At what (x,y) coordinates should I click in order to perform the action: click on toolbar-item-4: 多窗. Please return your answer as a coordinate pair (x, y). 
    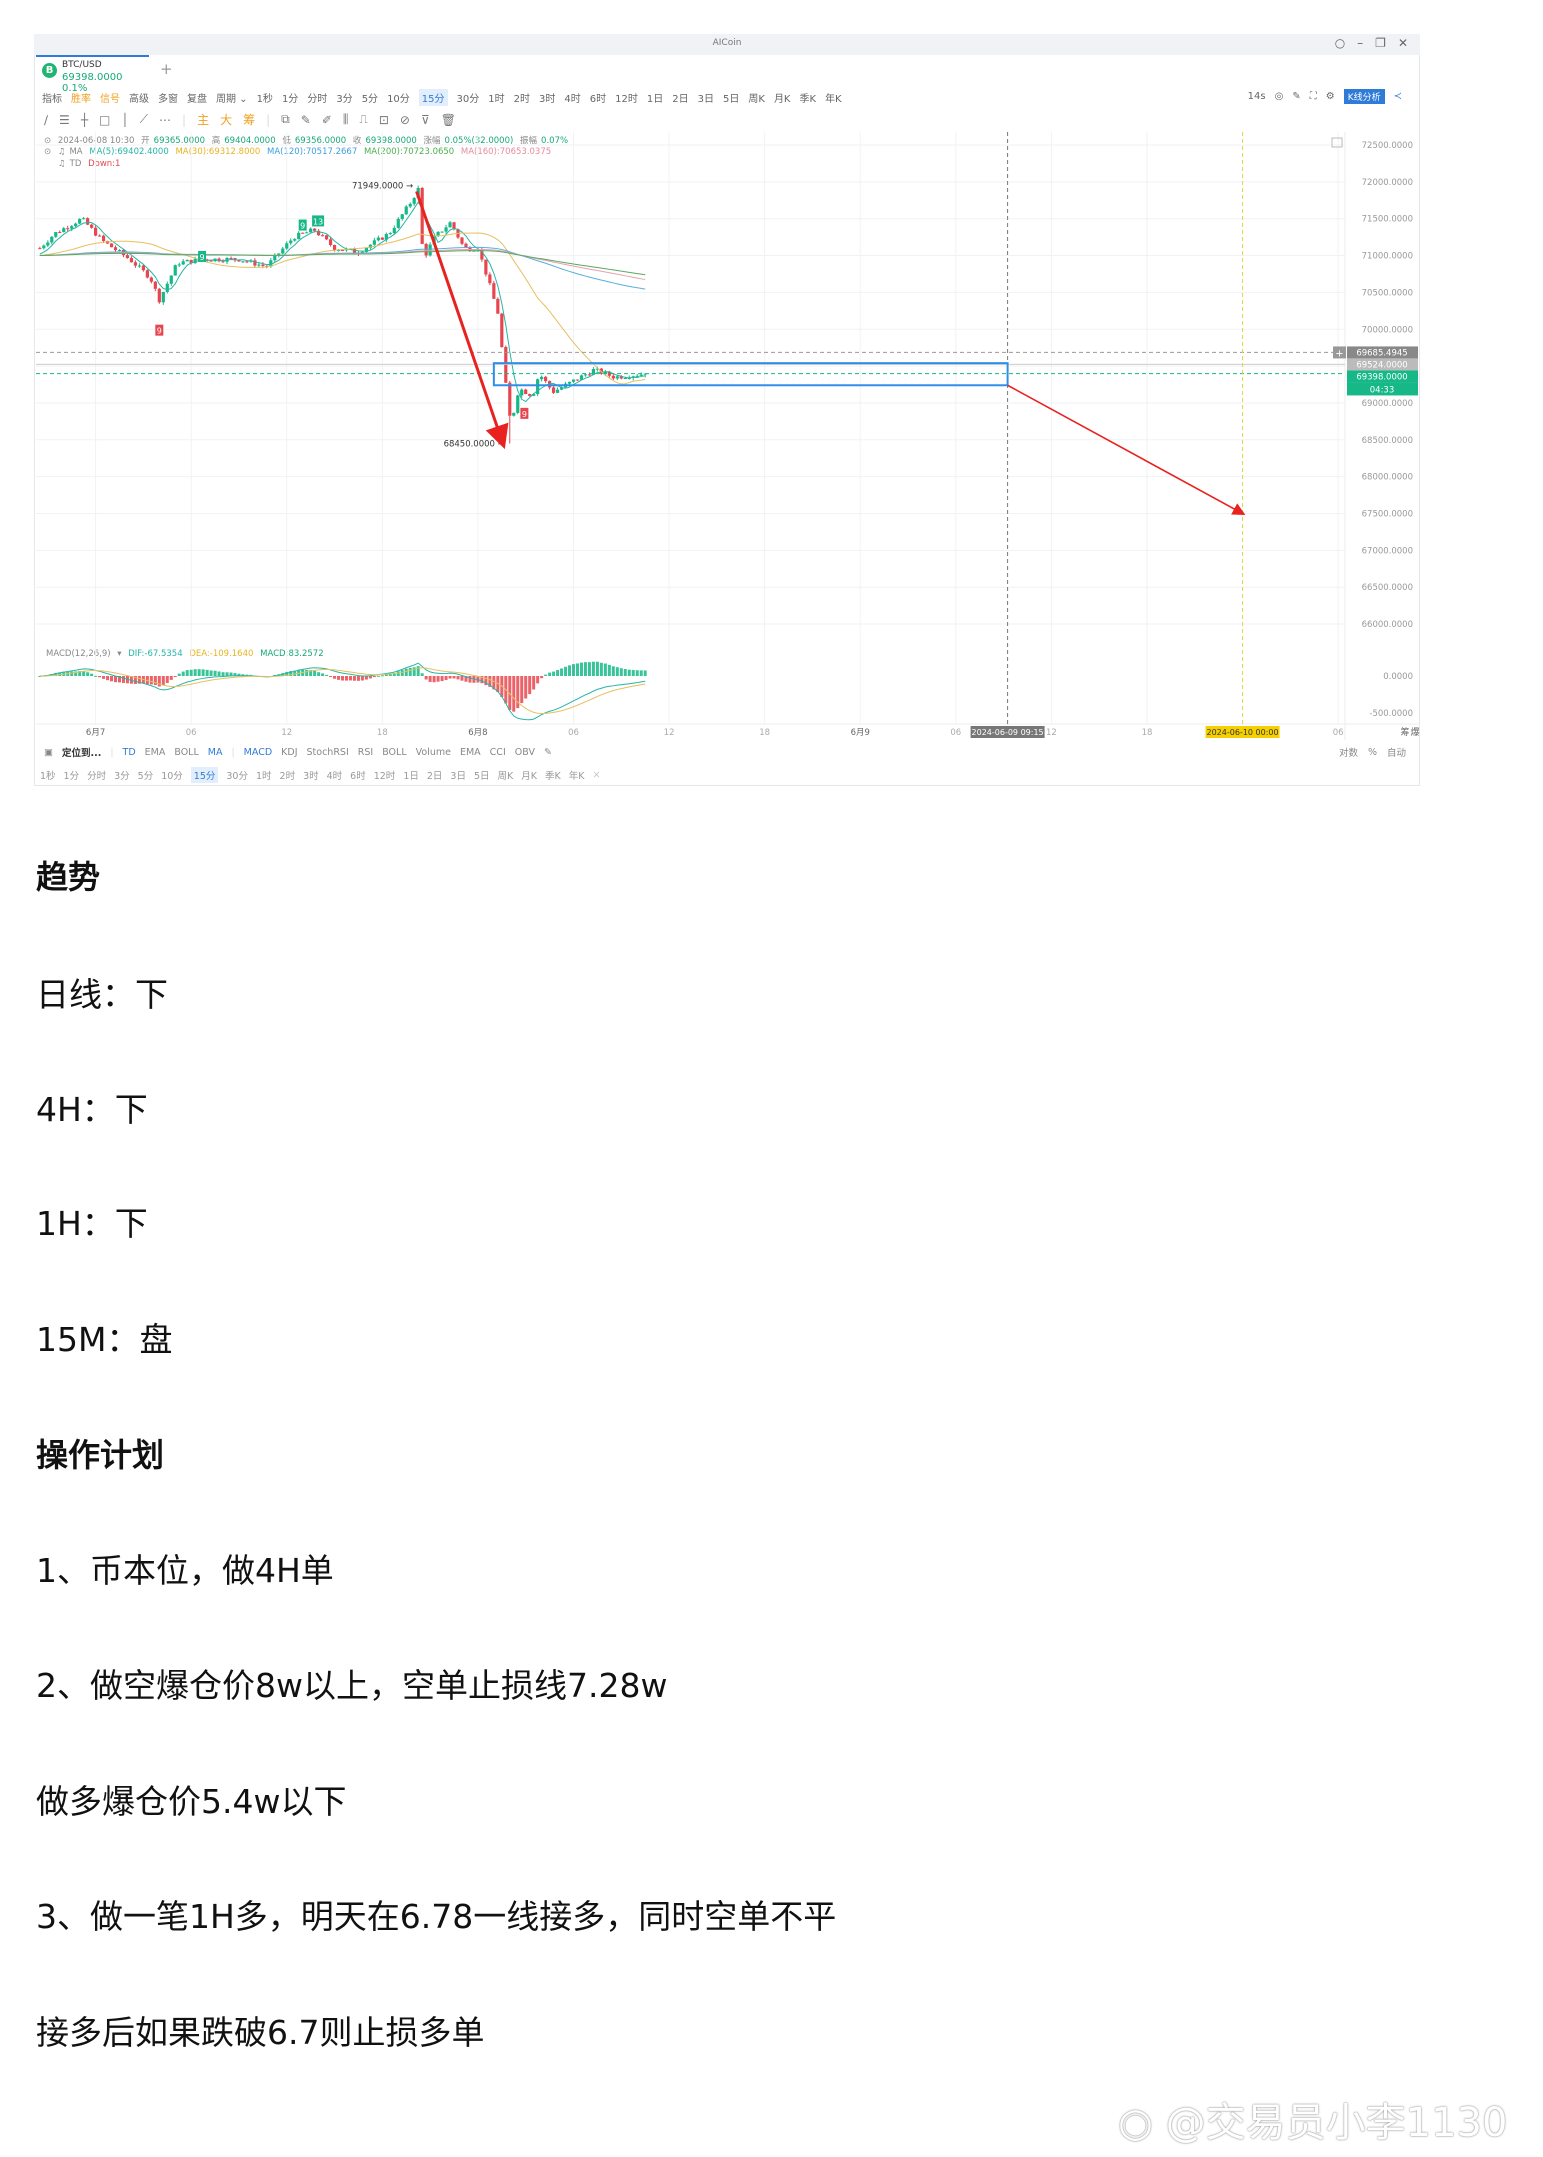
    Looking at the image, I should click on (168, 99).